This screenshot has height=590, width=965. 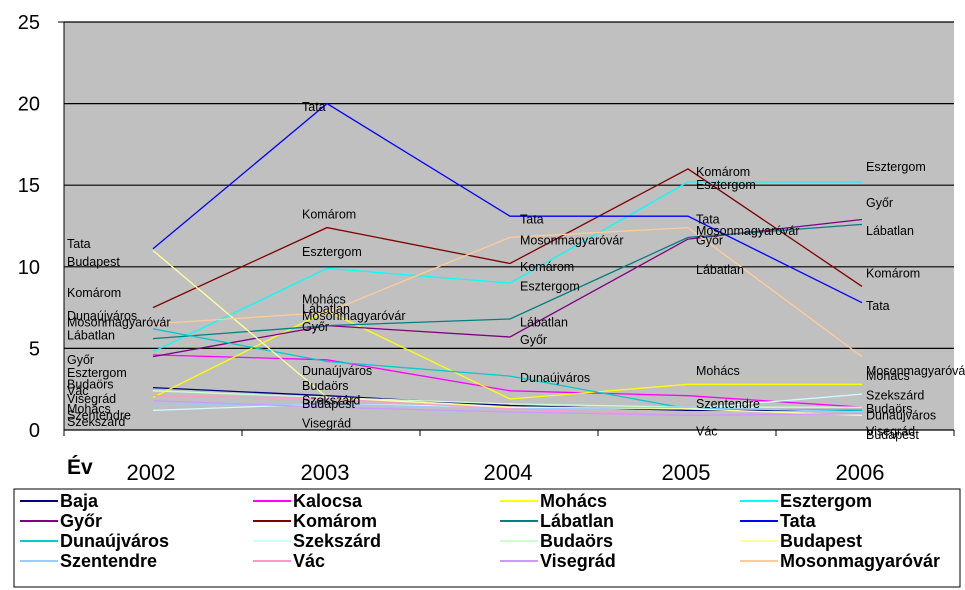 What do you see at coordinates (328, 501) in the screenshot?
I see `legend-label: Kalocsa` at bounding box center [328, 501].